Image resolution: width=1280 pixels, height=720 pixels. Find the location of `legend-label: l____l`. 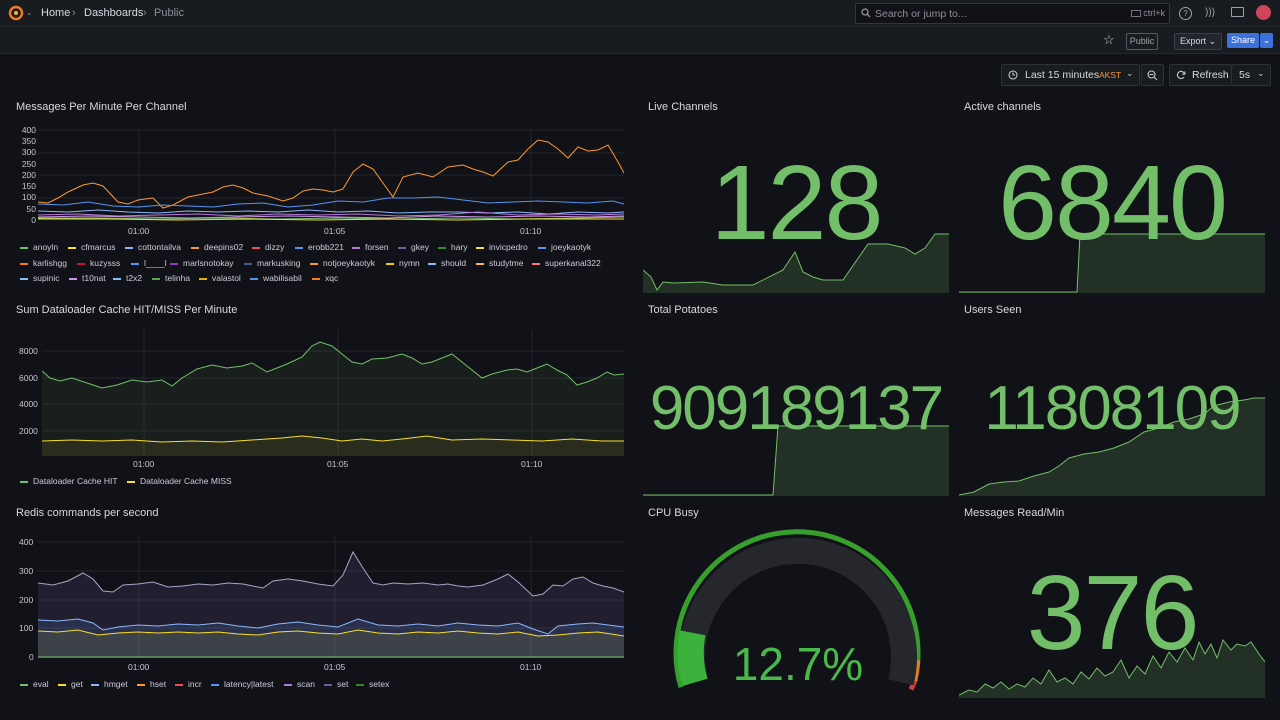

legend-label: l____l is located at coordinates (155, 263).